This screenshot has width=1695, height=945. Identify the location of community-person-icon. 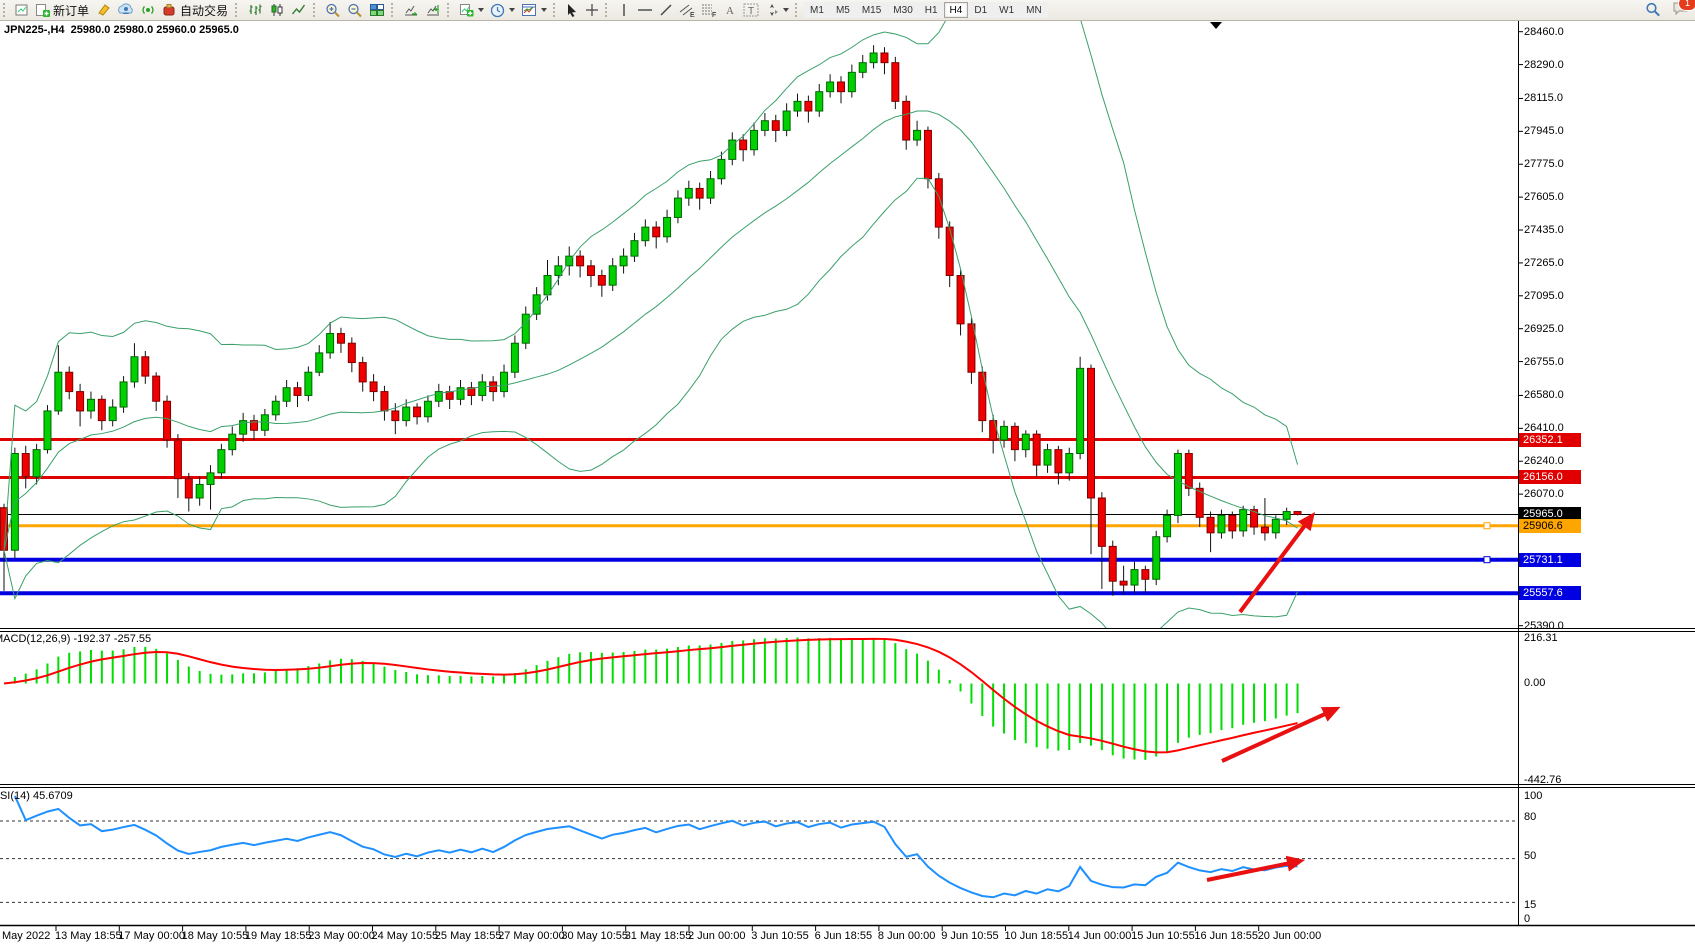
(125, 8).